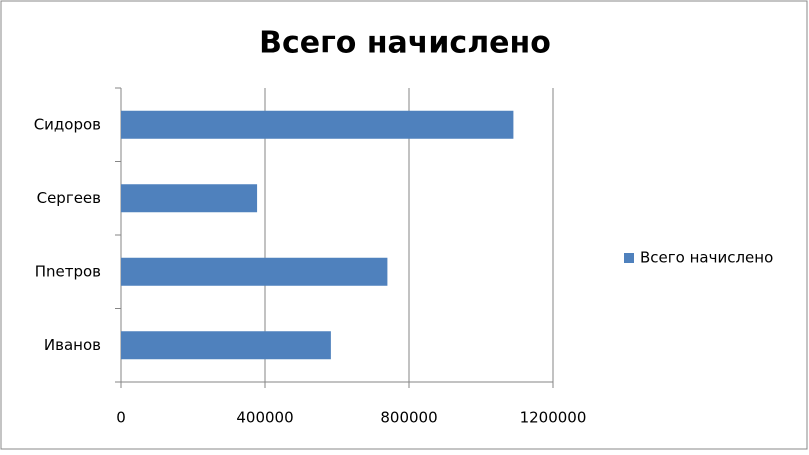  I want to click on x-tick-label: 0, so click(121, 418).